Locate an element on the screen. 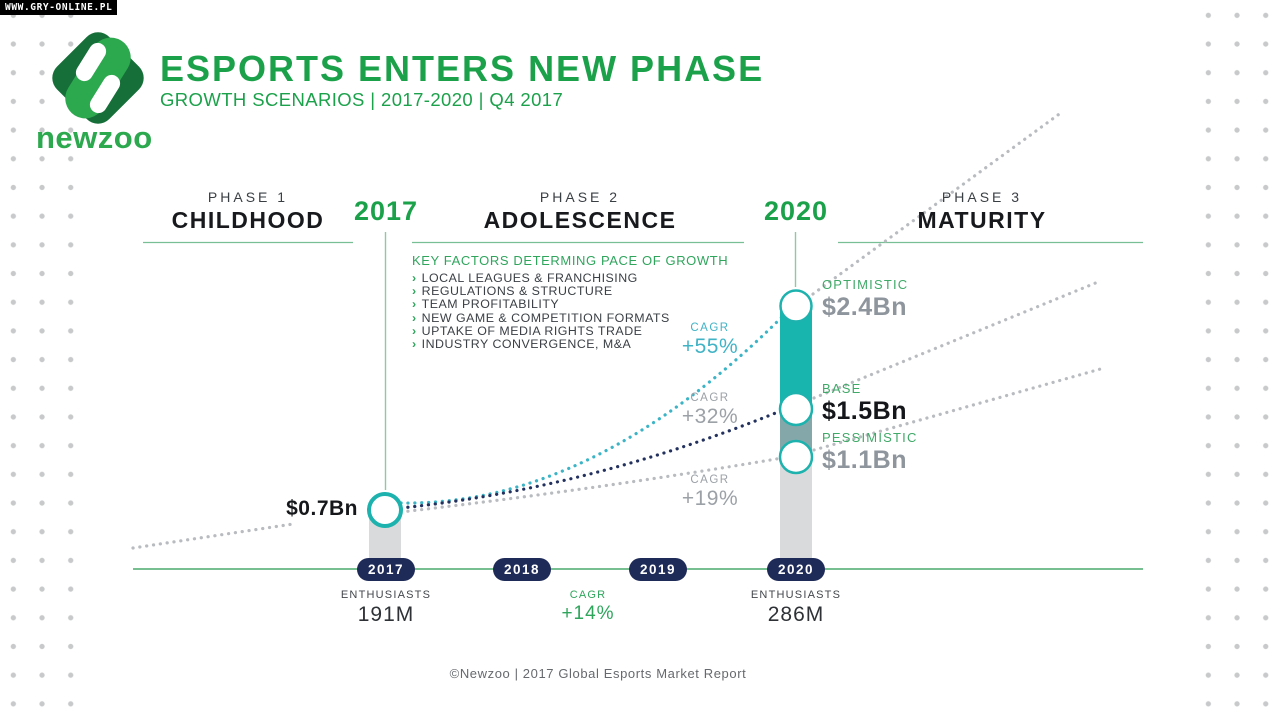 The width and height of the screenshot is (1280, 720). phase-1-label: PHASE 1 is located at coordinates (248, 197).